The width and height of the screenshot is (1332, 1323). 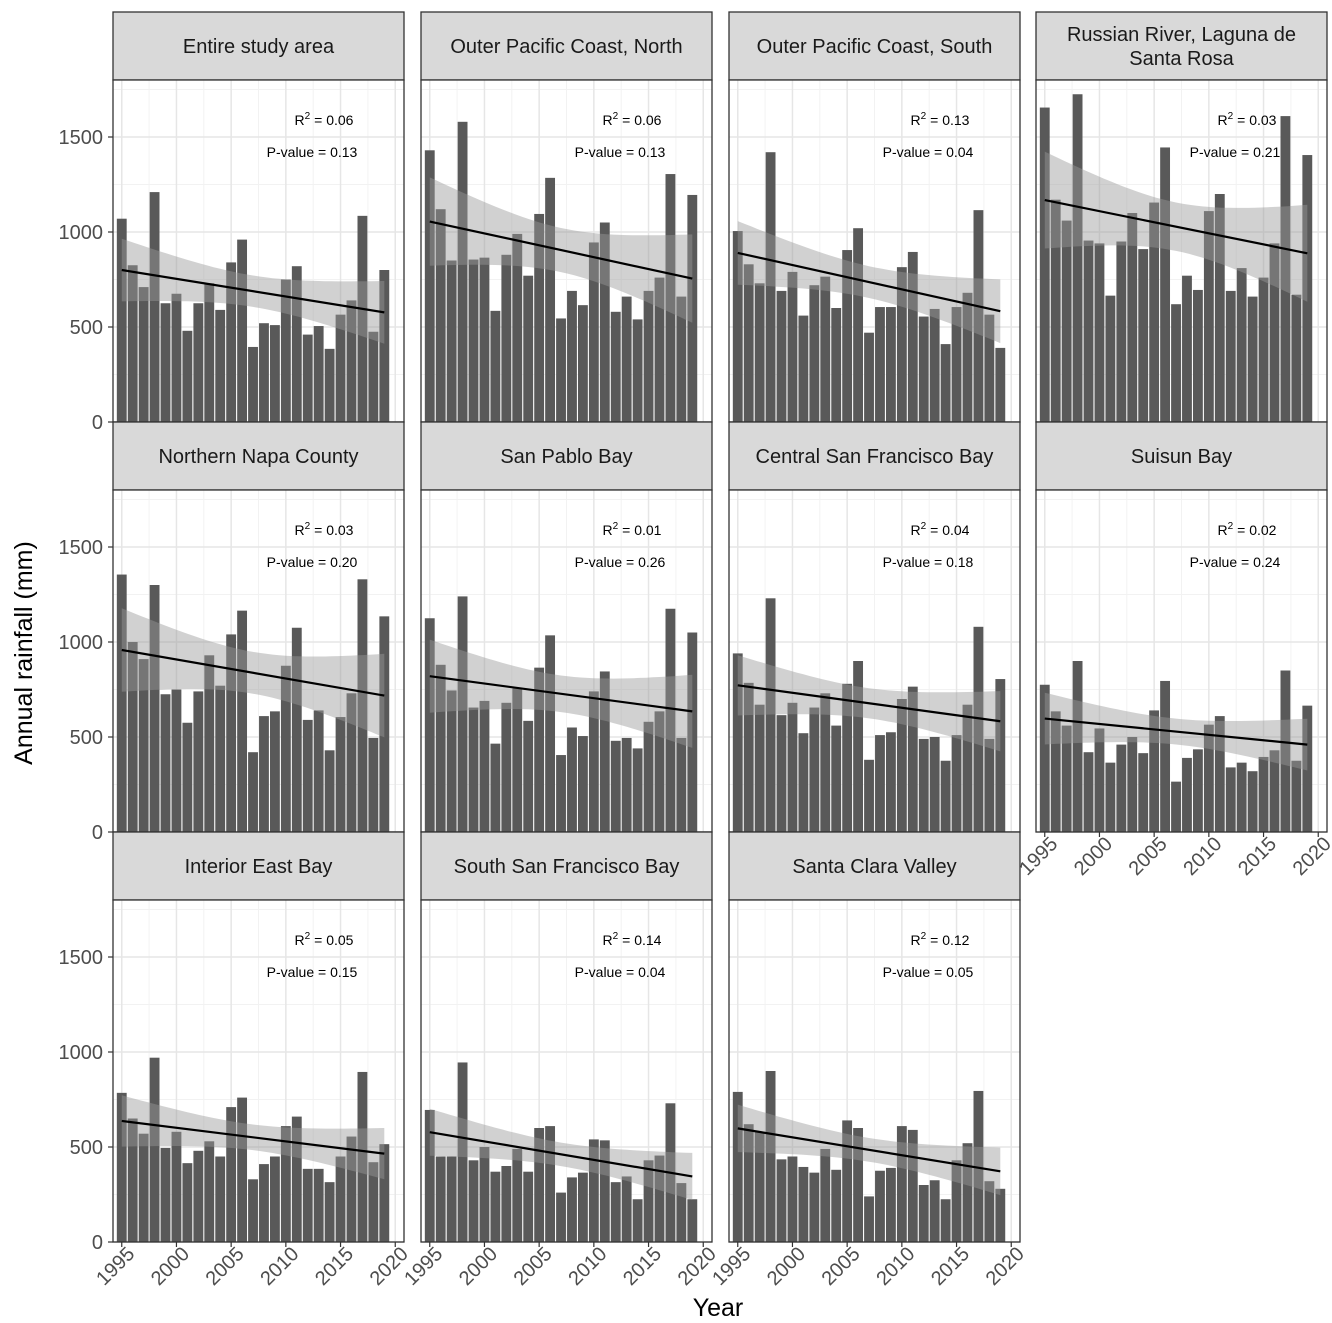 What do you see at coordinates (632, 939) in the screenshot?
I see `r-squared-label: R2 = 0.14` at bounding box center [632, 939].